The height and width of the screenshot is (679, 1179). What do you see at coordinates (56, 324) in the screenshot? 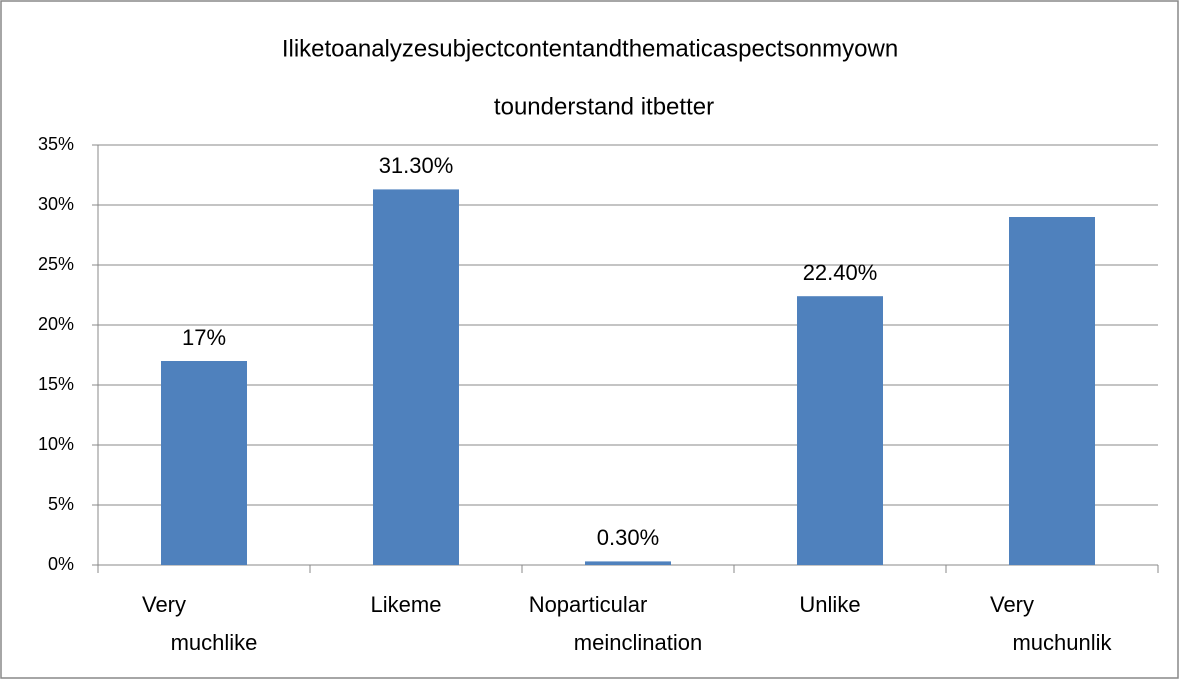
I see `y-tick-label: 20%` at bounding box center [56, 324].